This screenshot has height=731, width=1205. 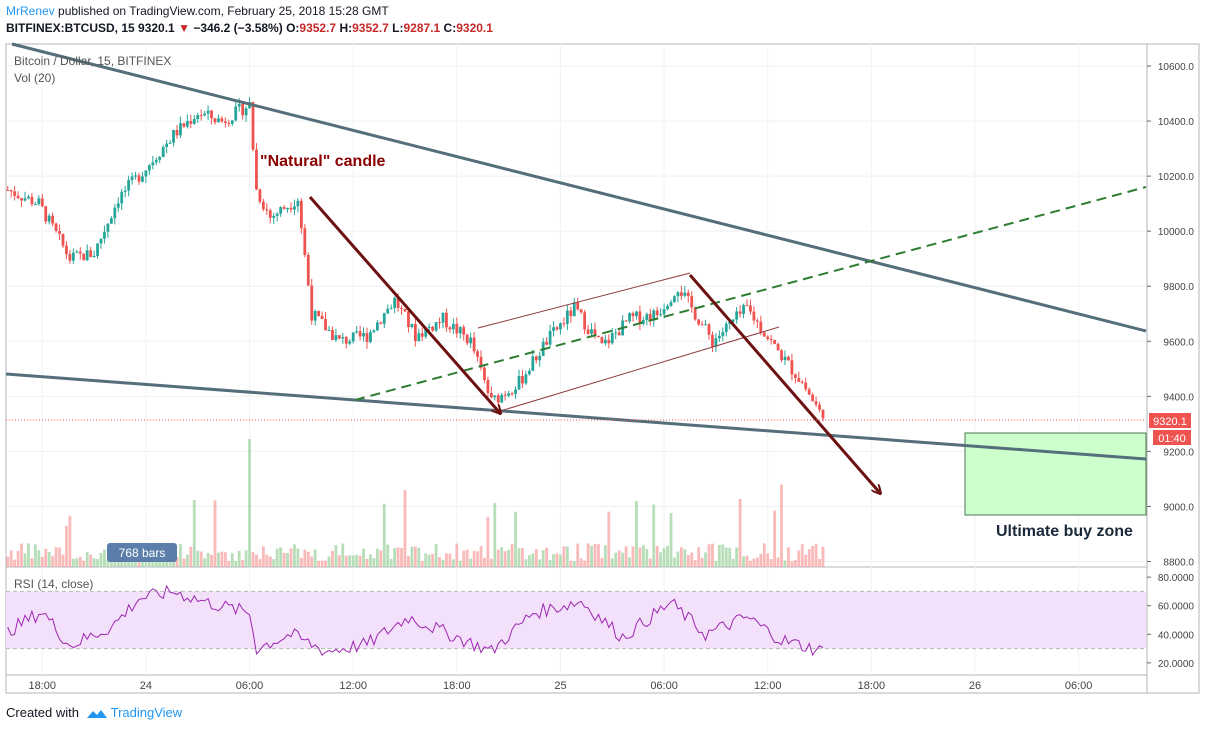 I want to click on price-tick-label: 10200.0, so click(x=1176, y=177).